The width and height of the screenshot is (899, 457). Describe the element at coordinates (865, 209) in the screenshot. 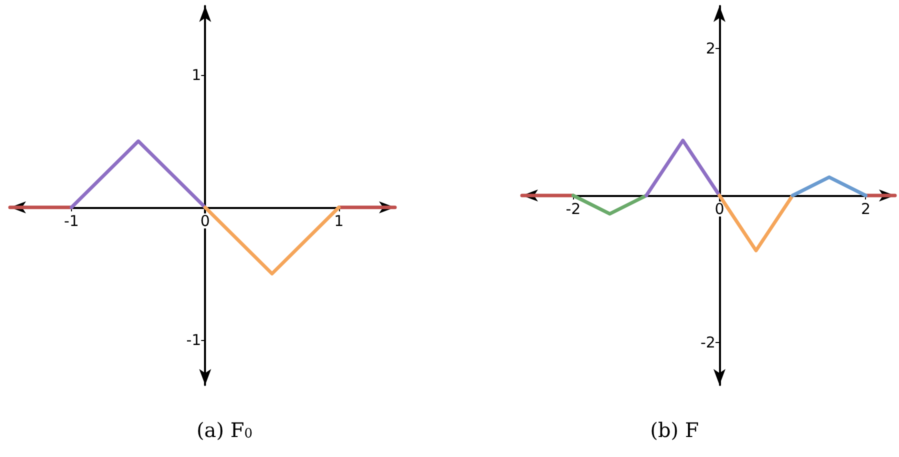

I see `x-tick-label: 2` at that location.